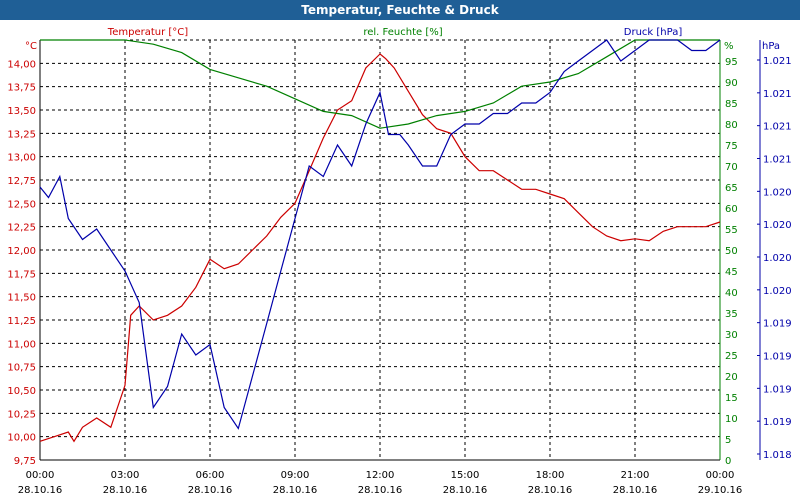  What do you see at coordinates (731, 314) in the screenshot?
I see `humidity-tick-label: 35` at bounding box center [731, 314].